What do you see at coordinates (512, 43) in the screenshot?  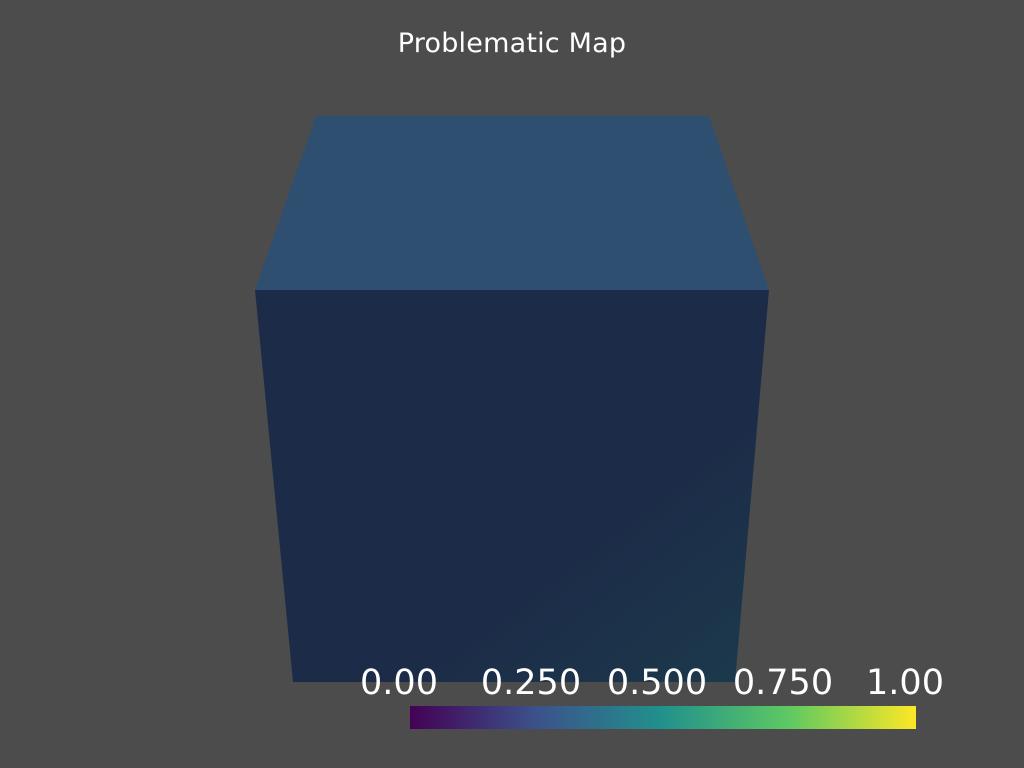 I see `plot-title: Problematic Map` at bounding box center [512, 43].